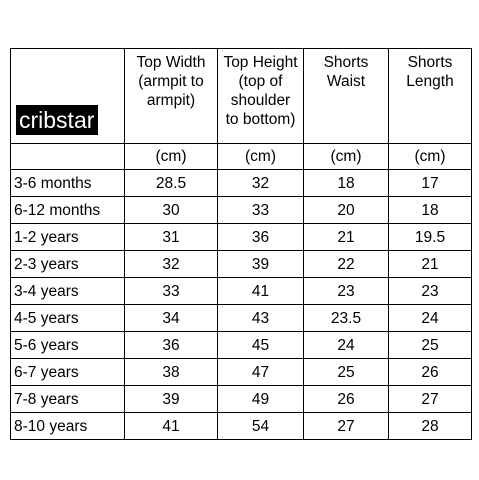  I want to click on measurement-cell: 28.5, so click(171, 183).